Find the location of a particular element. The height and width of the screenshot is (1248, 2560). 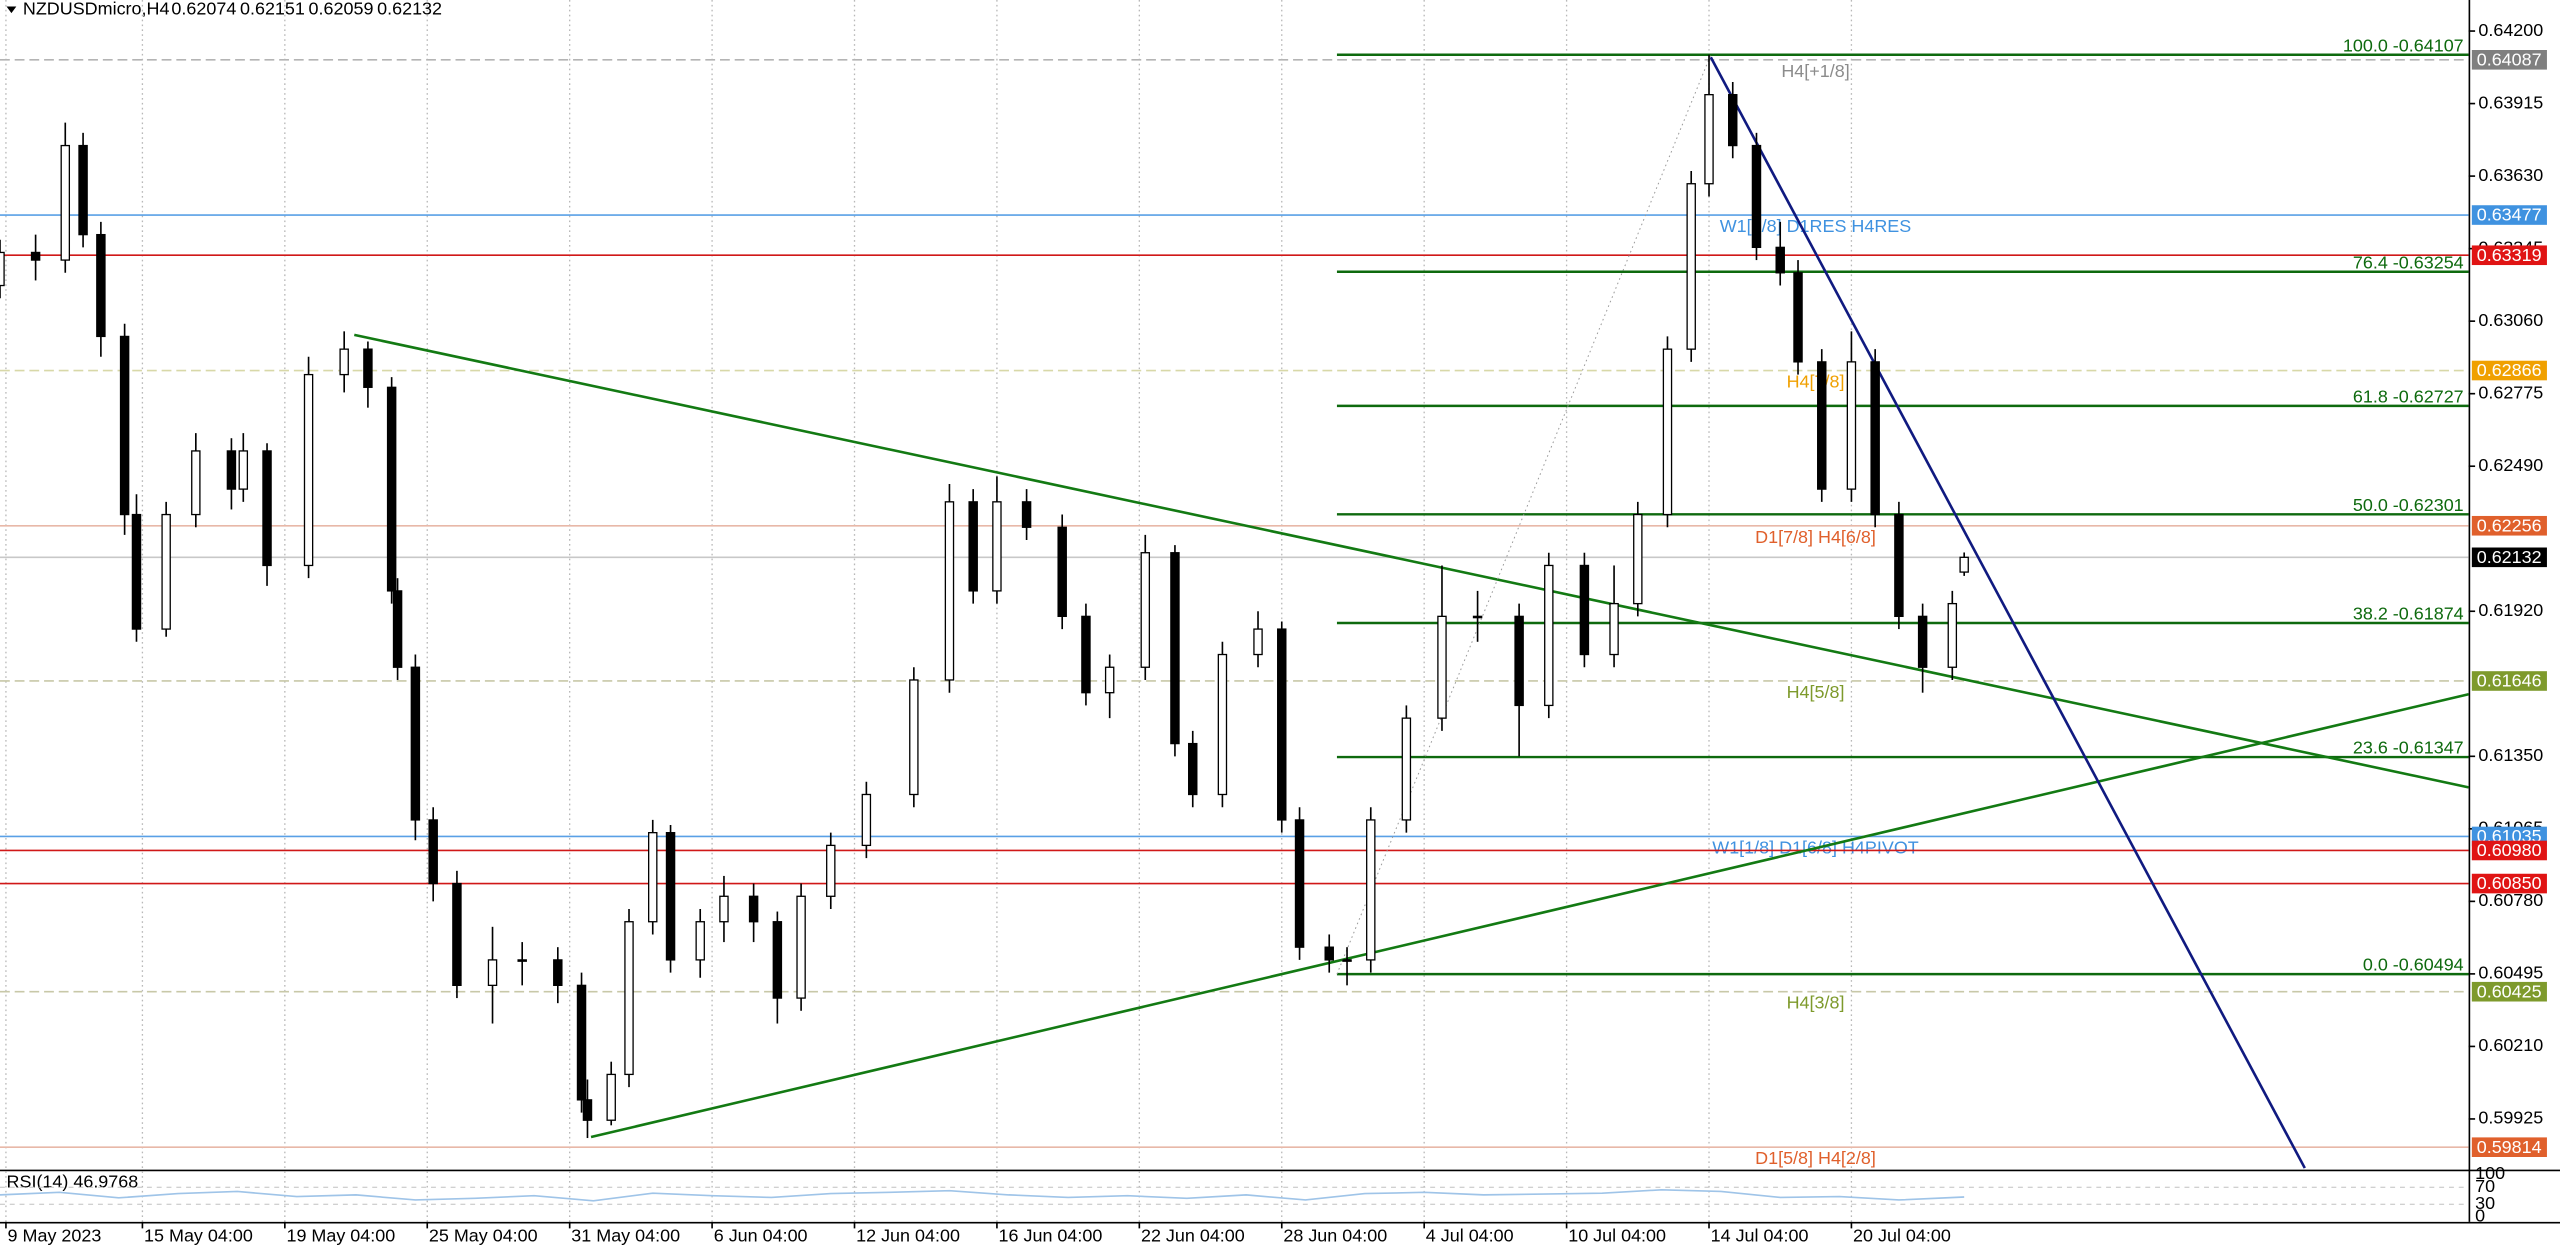

fibo-label: 23.6 -0.61347 is located at coordinates (2408, 748).